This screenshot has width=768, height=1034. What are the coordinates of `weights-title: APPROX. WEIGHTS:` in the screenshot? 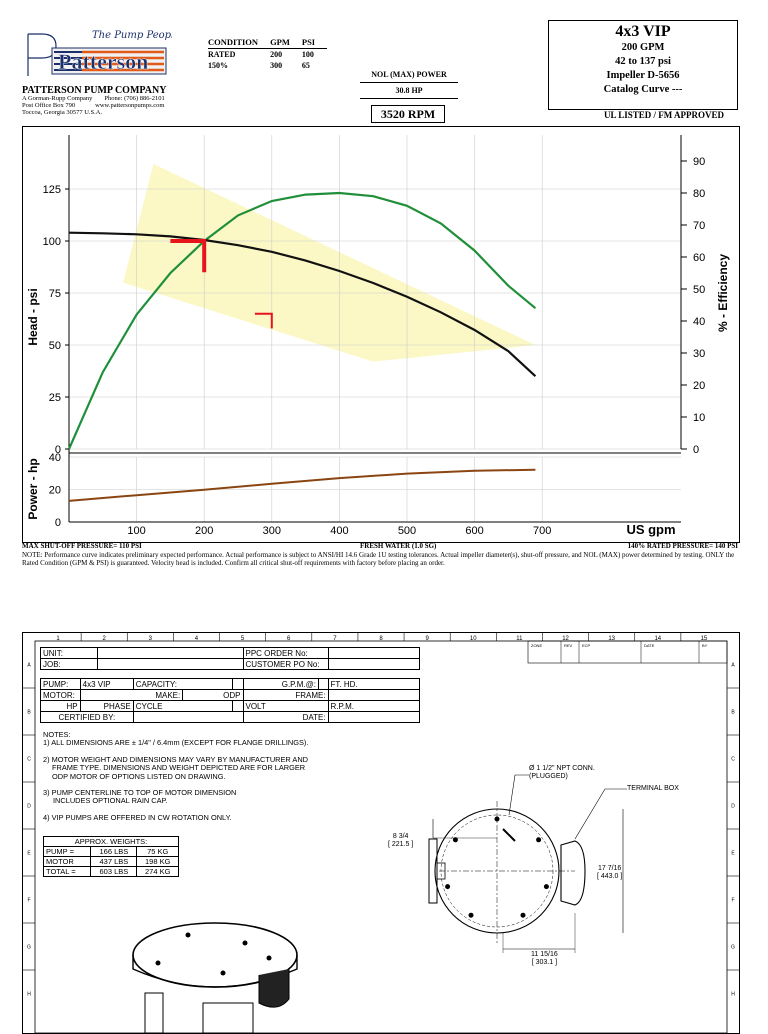 It's located at (111, 841).